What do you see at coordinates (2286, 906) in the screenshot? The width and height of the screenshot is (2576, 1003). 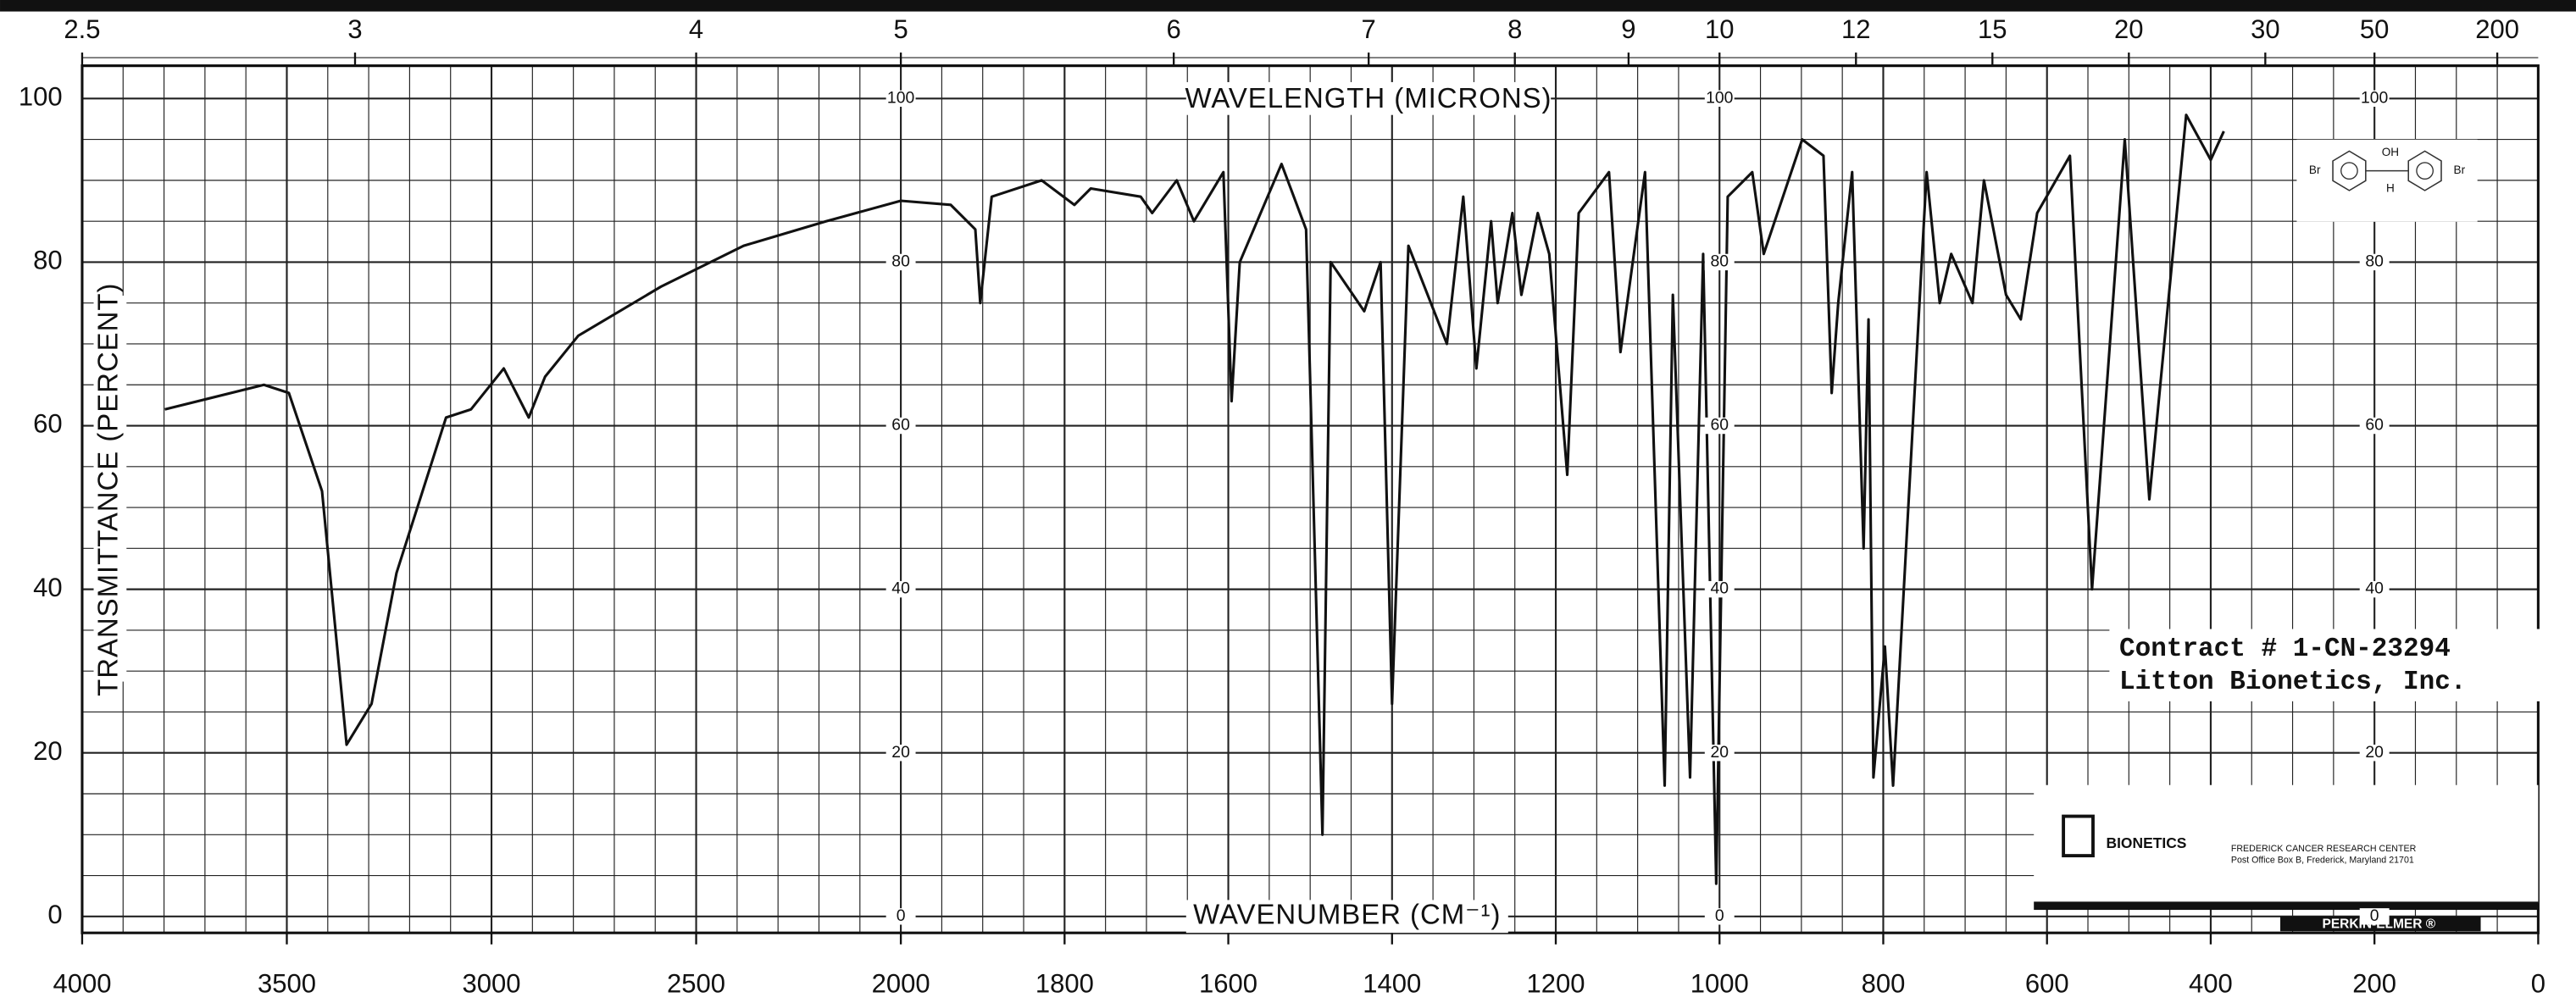 I see `stamp-bar` at bounding box center [2286, 906].